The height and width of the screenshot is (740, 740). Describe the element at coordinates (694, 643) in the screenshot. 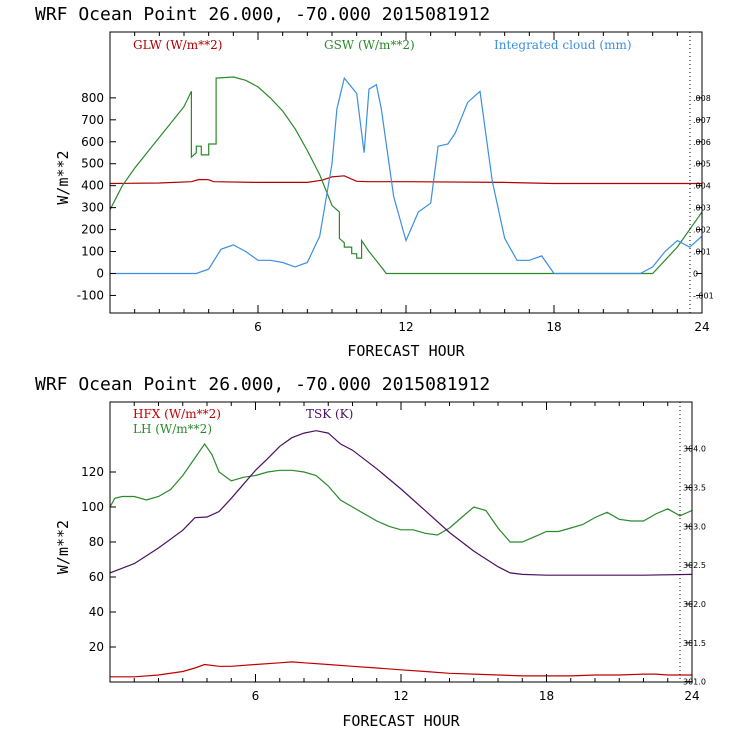

I see `right-tick-label: 301.5` at that location.